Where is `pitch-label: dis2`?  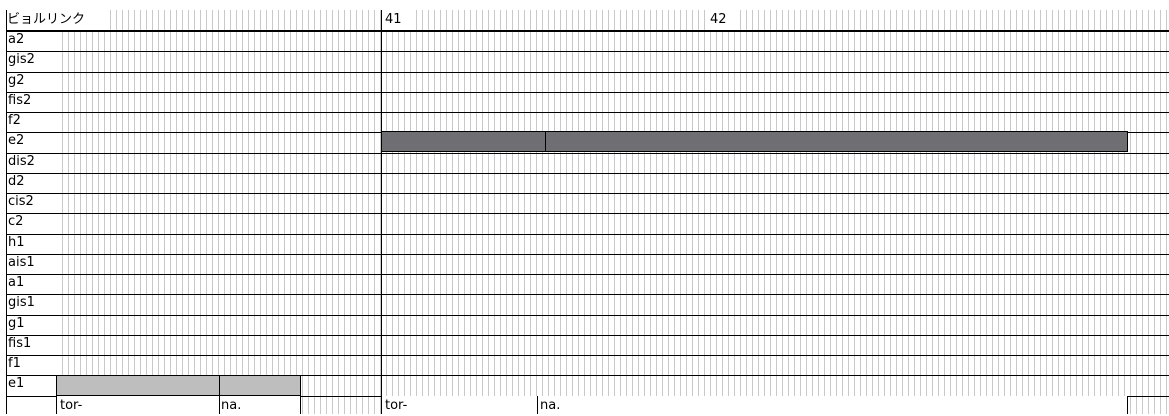 pitch-label: dis2 is located at coordinates (21, 161).